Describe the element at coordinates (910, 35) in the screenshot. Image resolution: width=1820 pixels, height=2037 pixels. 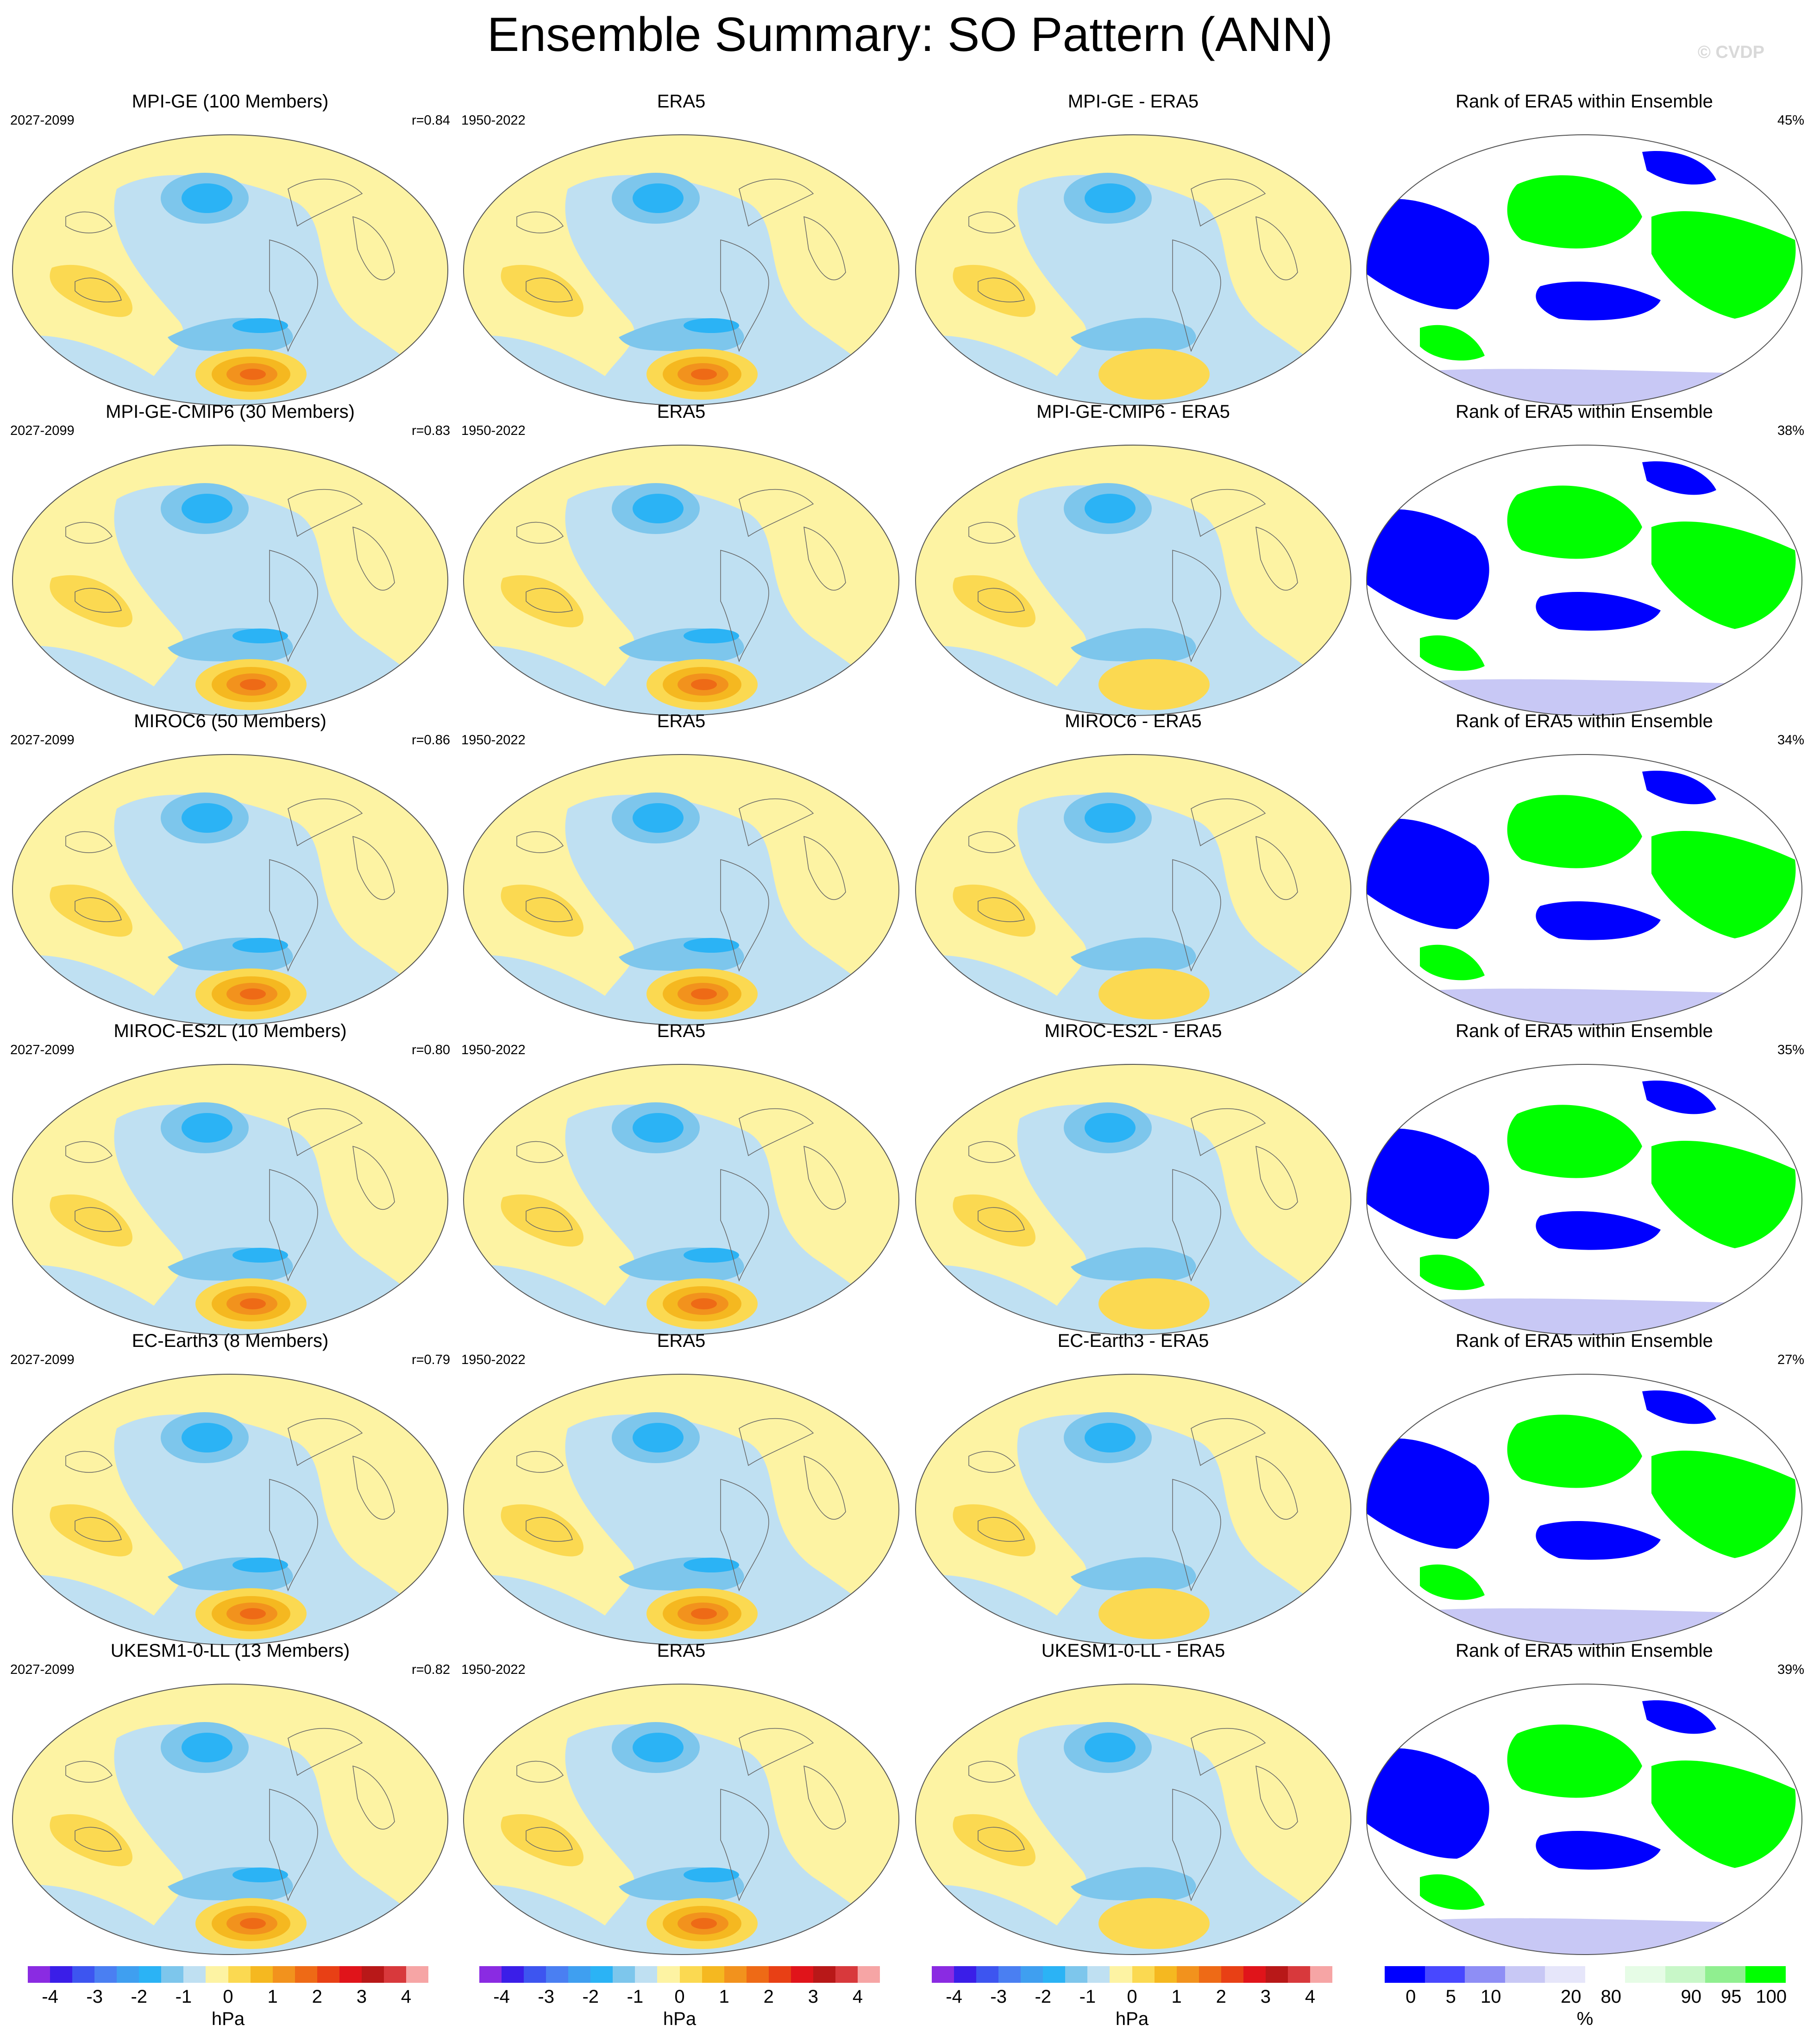
I see `figure-title: Ensemble Summary: SO Pattern (ANN)` at that location.